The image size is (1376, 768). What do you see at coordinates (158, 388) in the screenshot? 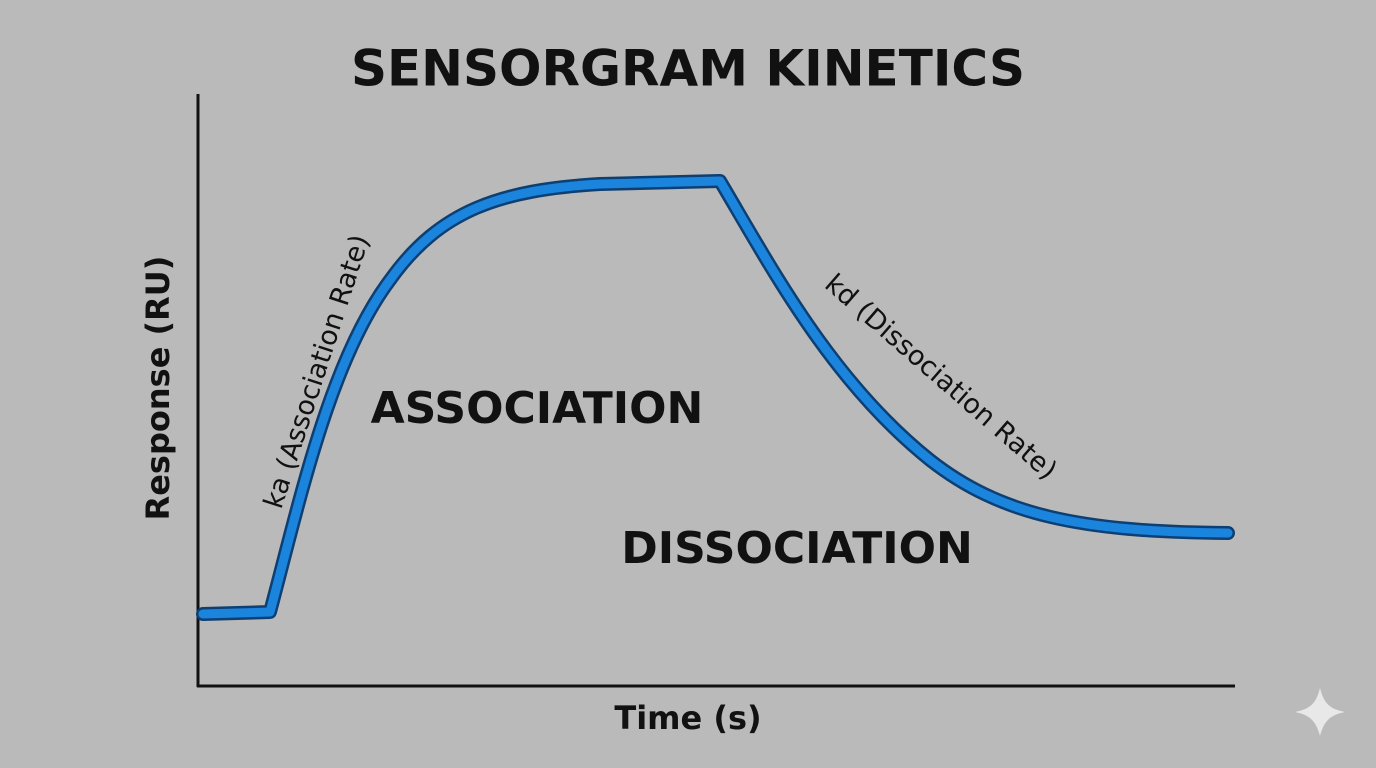
I see `y-axis-label: Response (RU)` at bounding box center [158, 388].